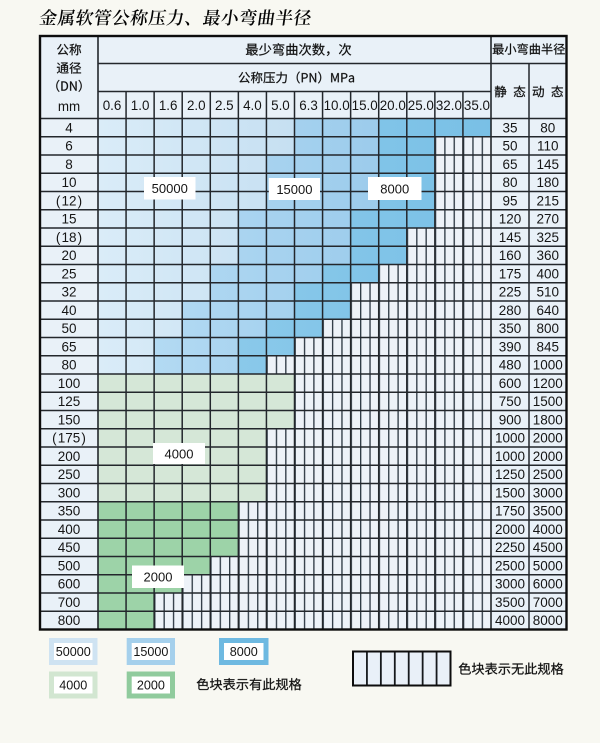 This screenshot has width=600, height=743. Describe the element at coordinates (510, 310) in the screenshot. I see `svg-text: 280` at that location.